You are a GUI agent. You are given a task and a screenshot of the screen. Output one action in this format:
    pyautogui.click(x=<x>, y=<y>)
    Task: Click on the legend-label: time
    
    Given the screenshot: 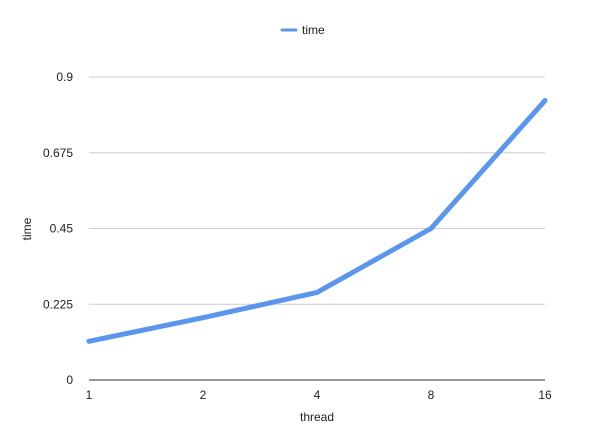 What is the action you would take?
    pyautogui.click(x=313, y=30)
    